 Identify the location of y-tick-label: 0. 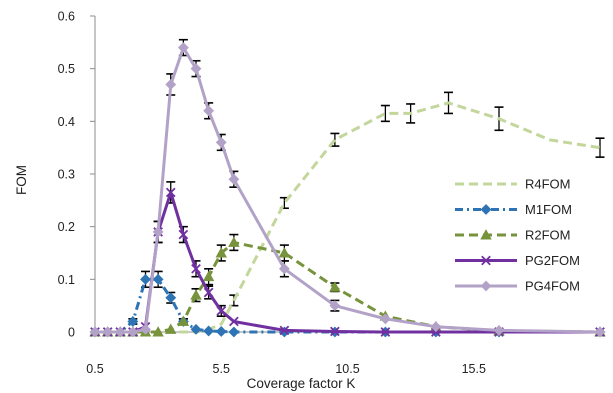
(71, 333).